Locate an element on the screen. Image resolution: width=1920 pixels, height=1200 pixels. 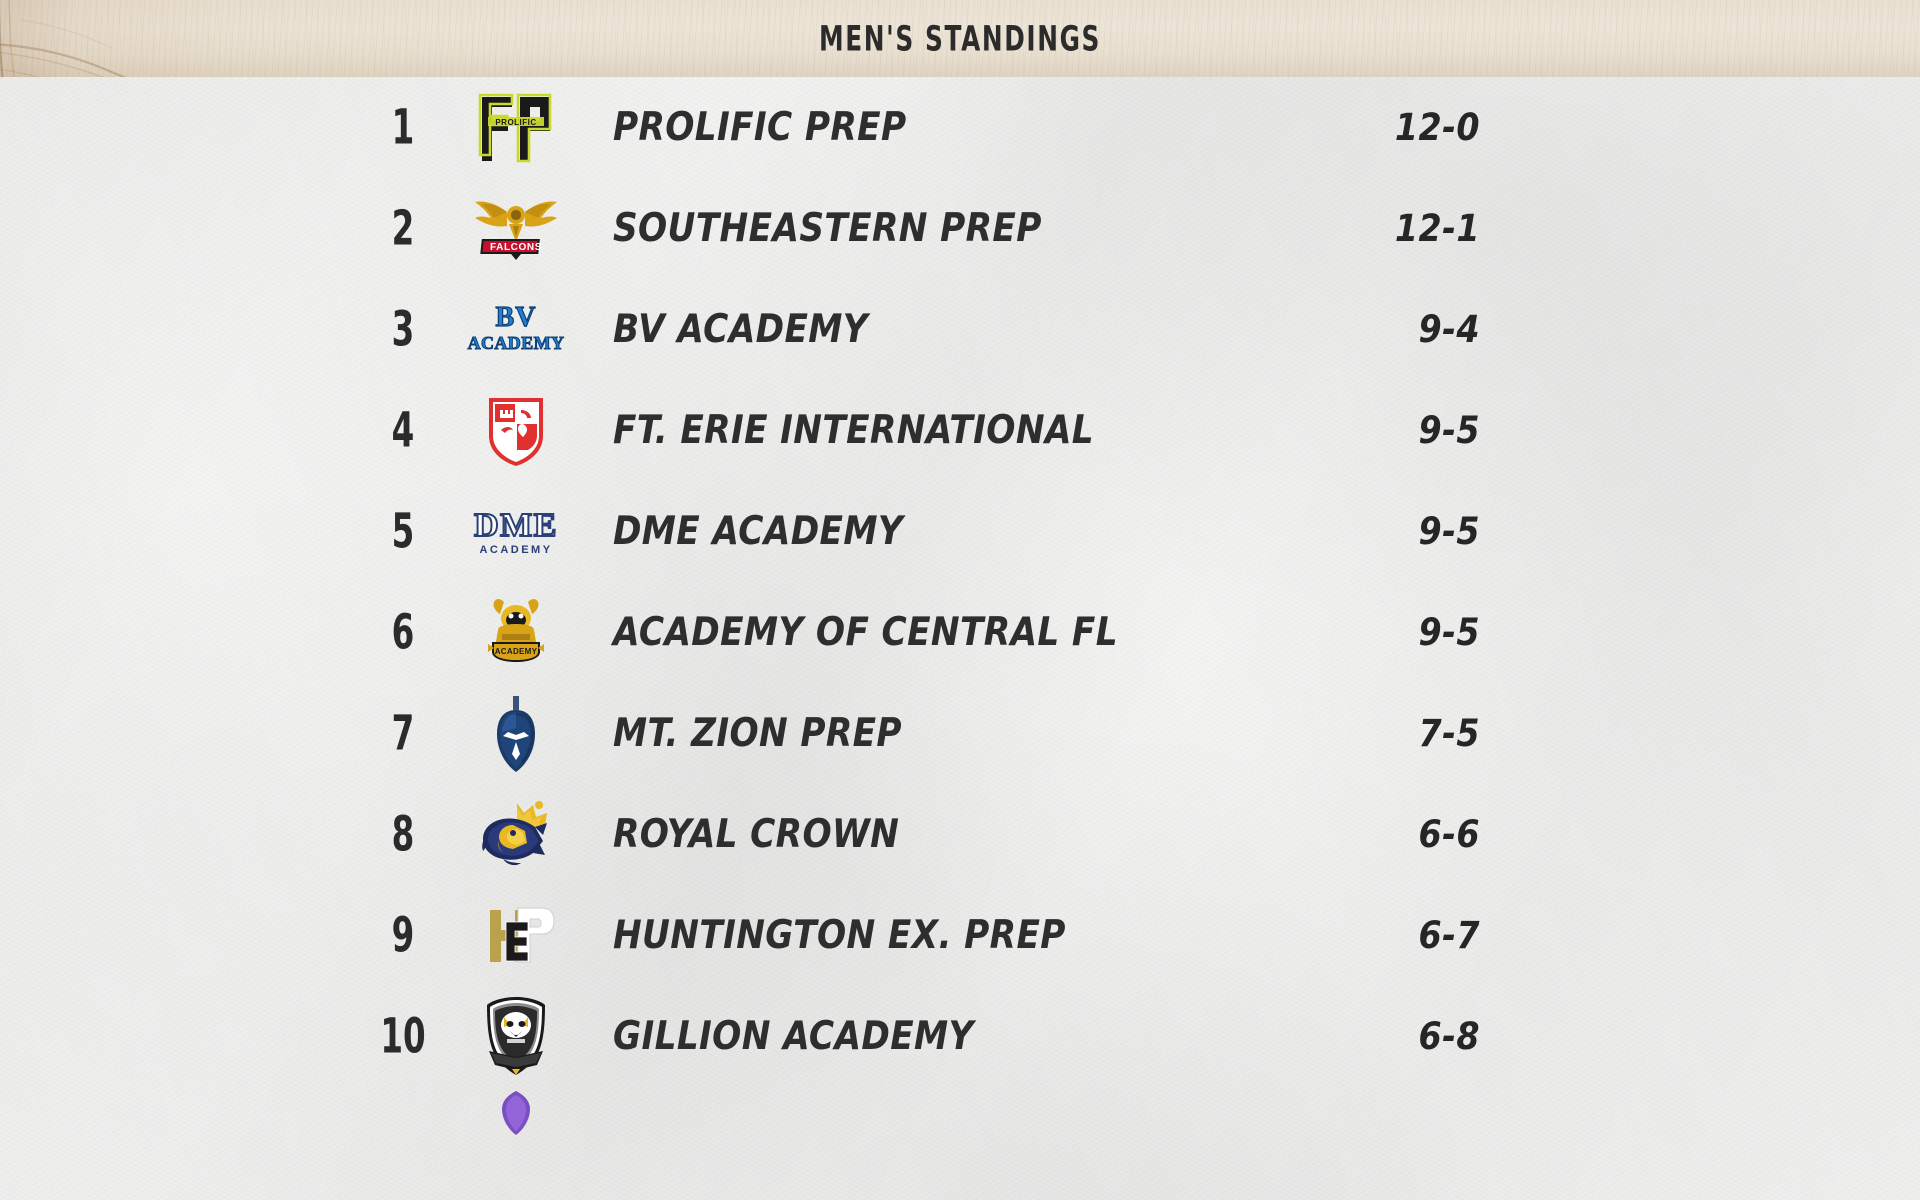
wood-grain-decoration is located at coordinates (63, 38).